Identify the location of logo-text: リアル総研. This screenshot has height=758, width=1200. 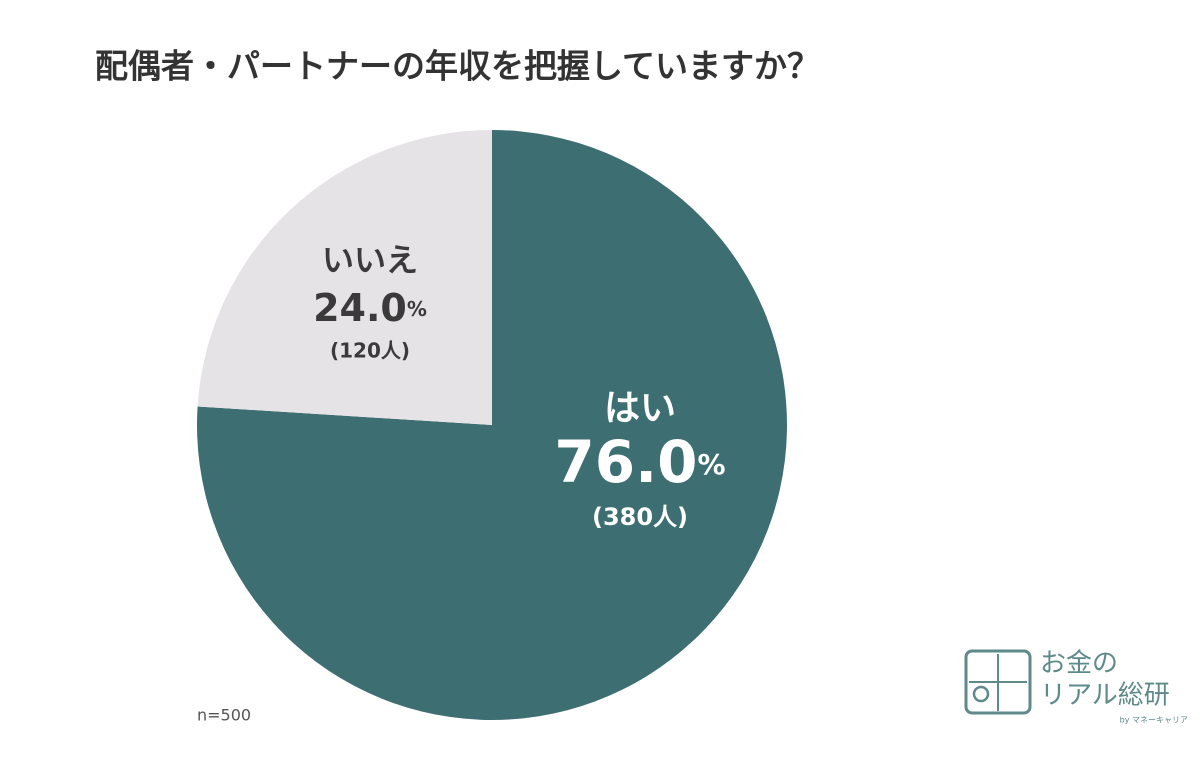
(1105, 696).